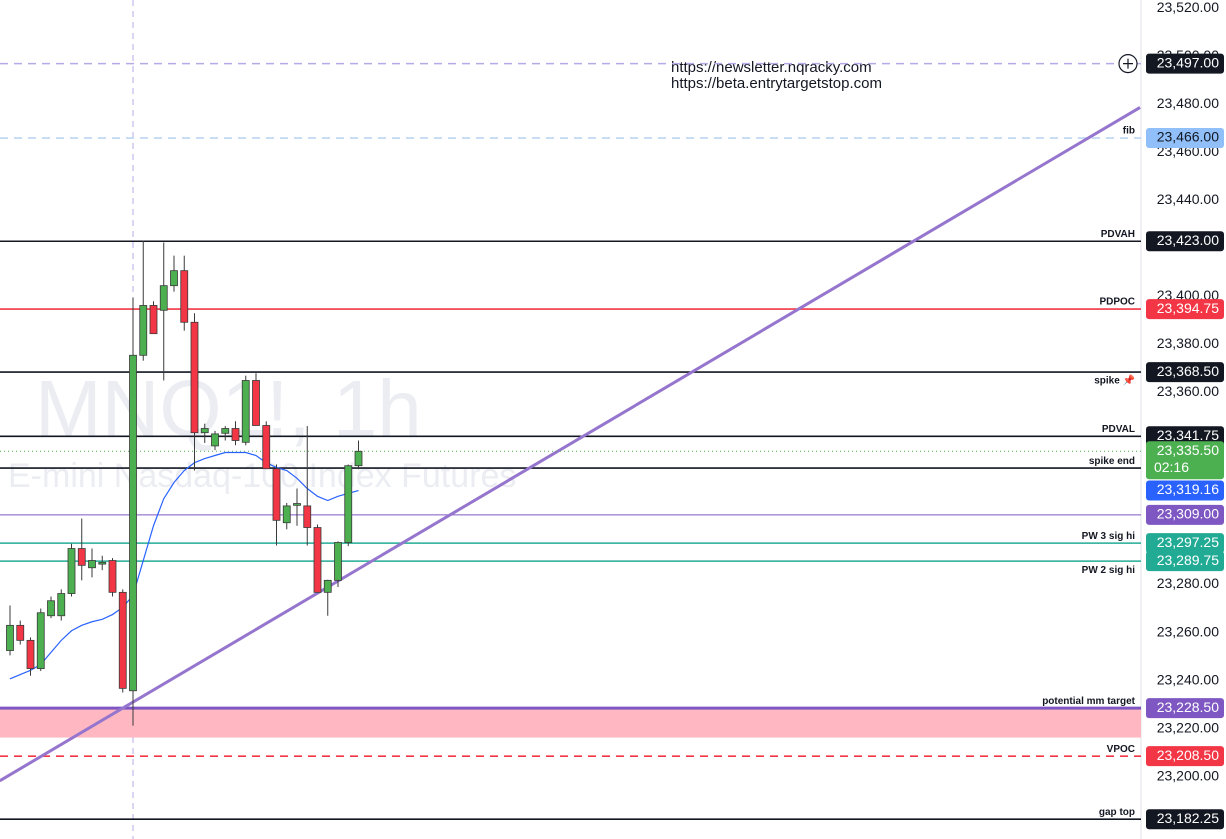 Image resolution: width=1226 pixels, height=839 pixels. I want to click on y-tick-label: 23,440.00, so click(1188, 199).